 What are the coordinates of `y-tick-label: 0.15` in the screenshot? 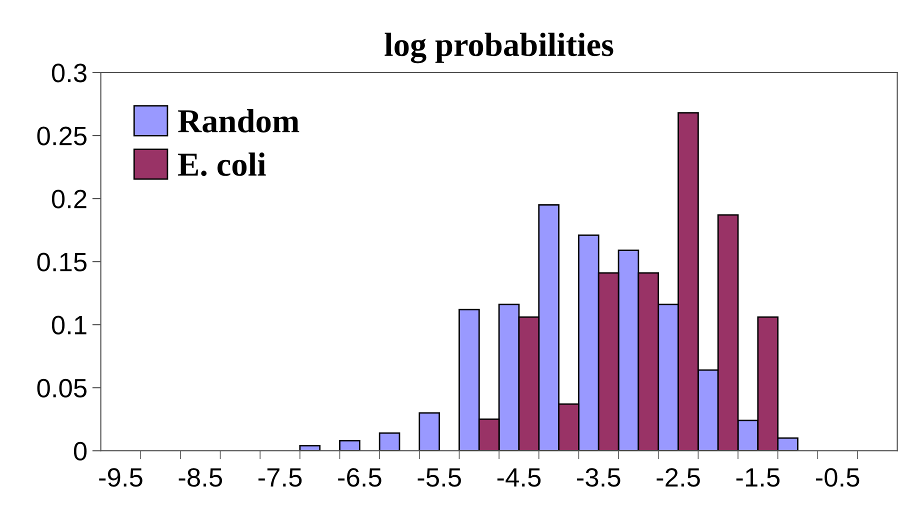 It's located at (62, 262).